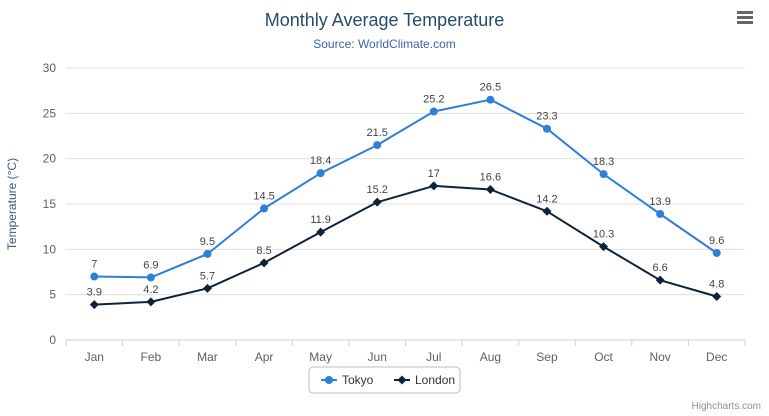 Image resolution: width=769 pixels, height=416 pixels. I want to click on data-label: 15.2, so click(376, 190).